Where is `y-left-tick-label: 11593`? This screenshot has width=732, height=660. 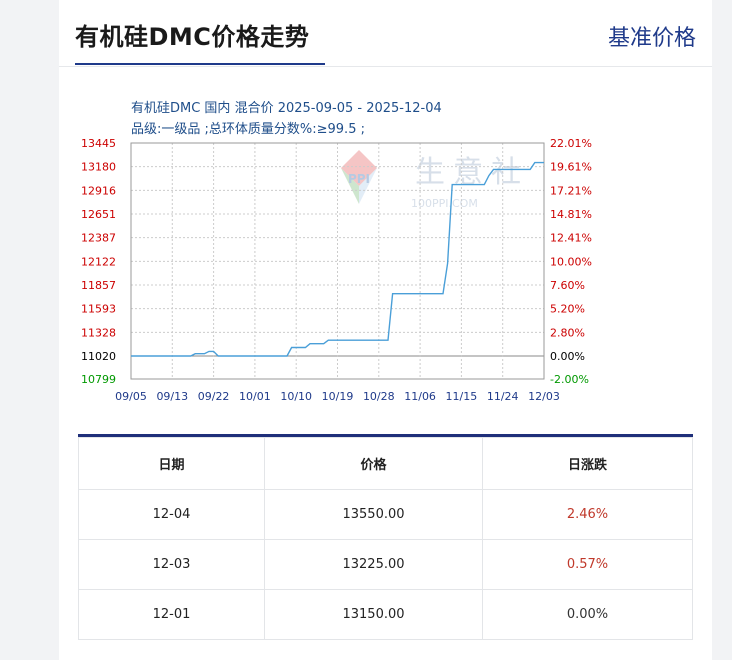 y-left-tick-label: 11593 is located at coordinates (98, 309).